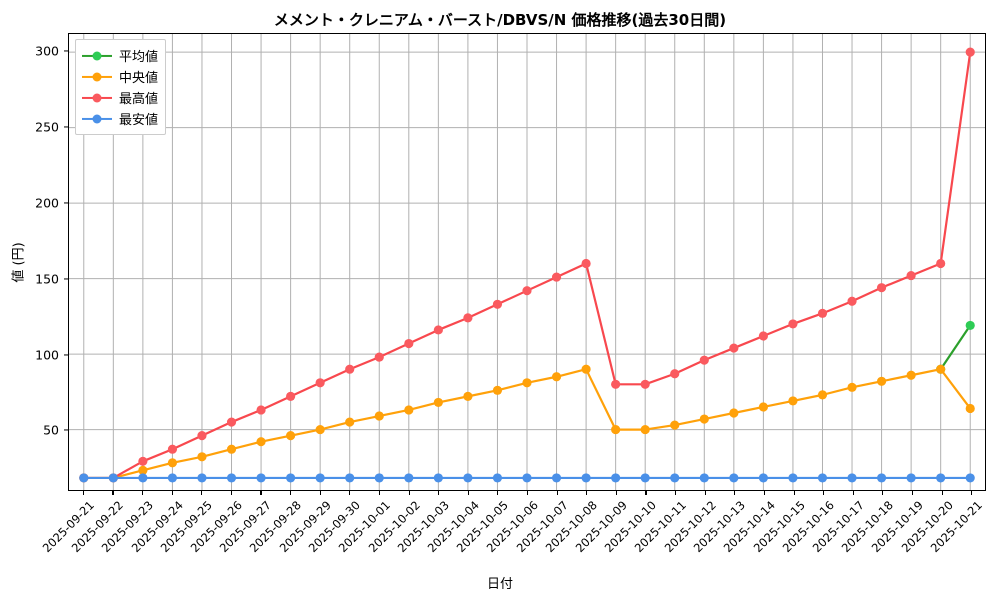 The width and height of the screenshot is (1000, 600). I want to click on legend-item-最高値: 最高値, so click(120, 97).